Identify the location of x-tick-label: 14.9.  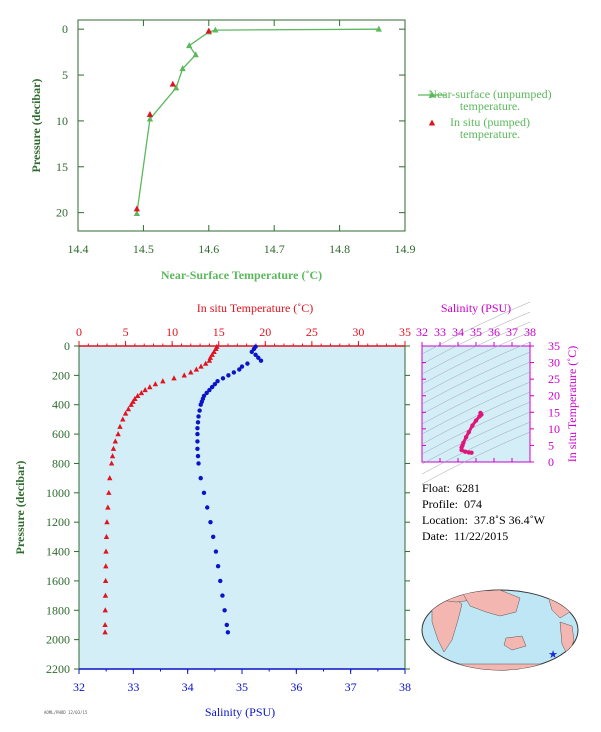
(405, 249).